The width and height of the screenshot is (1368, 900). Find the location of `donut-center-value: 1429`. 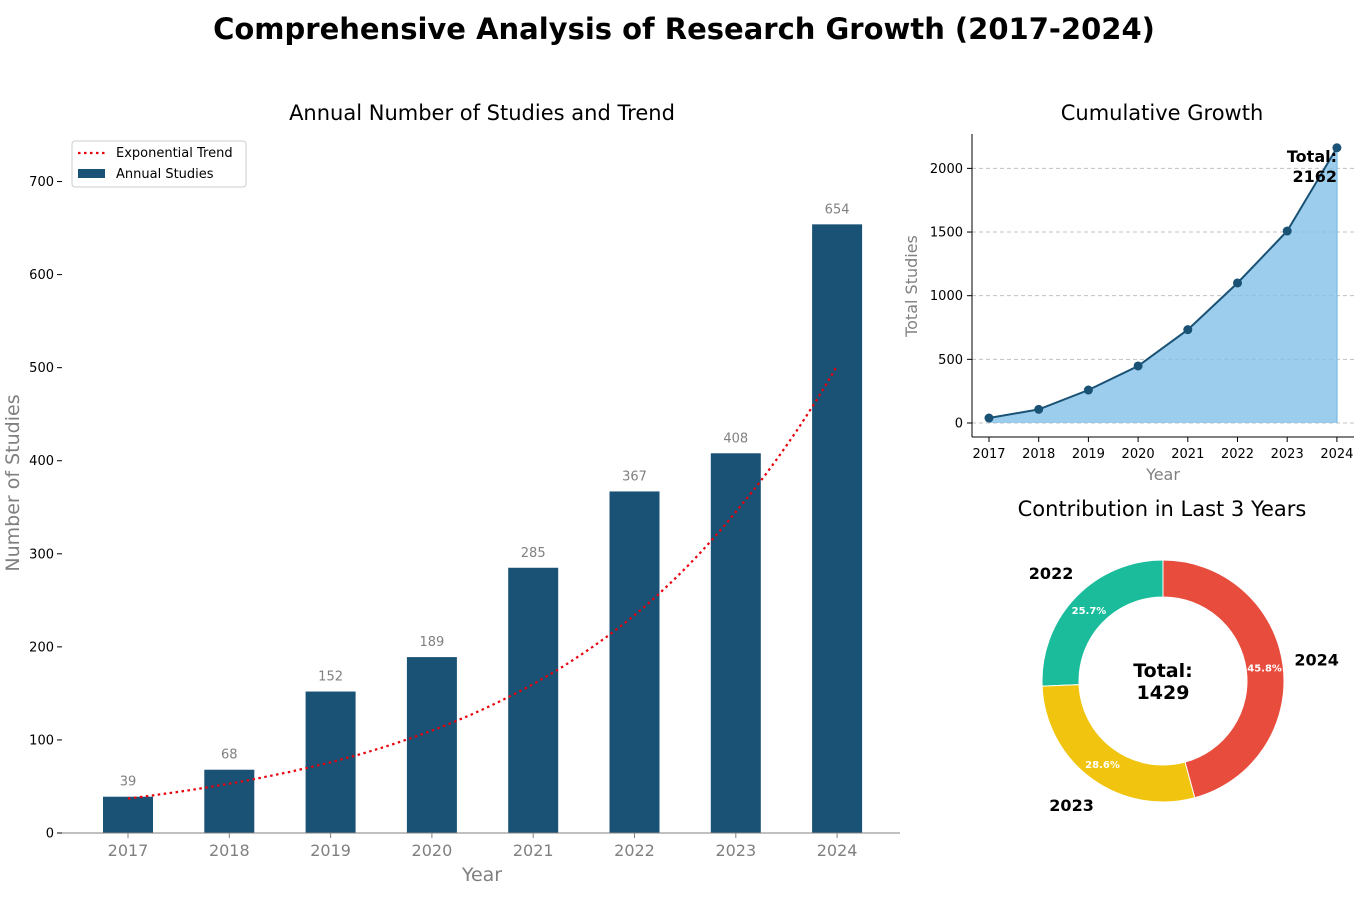

donut-center-value: 1429 is located at coordinates (1163, 693).